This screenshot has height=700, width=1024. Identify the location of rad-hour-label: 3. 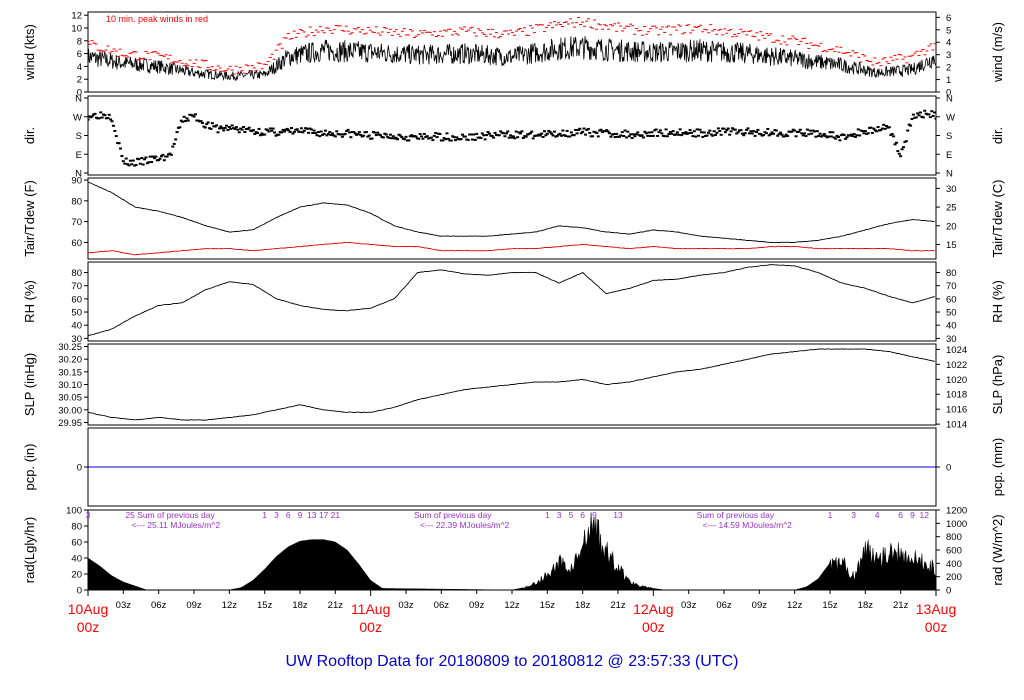
(276, 515).